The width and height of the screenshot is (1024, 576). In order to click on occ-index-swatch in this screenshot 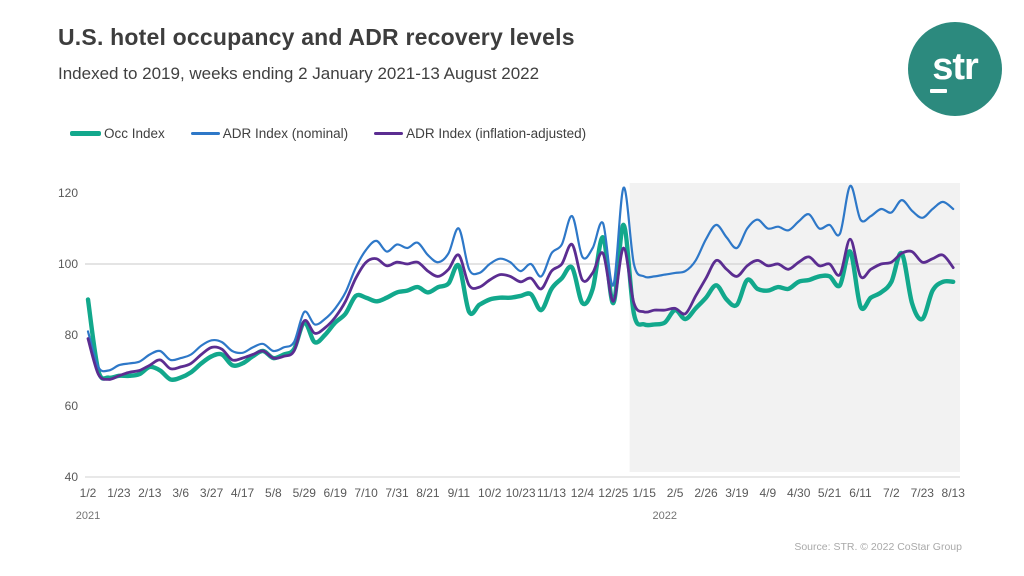, I will do `click(85, 133)`.